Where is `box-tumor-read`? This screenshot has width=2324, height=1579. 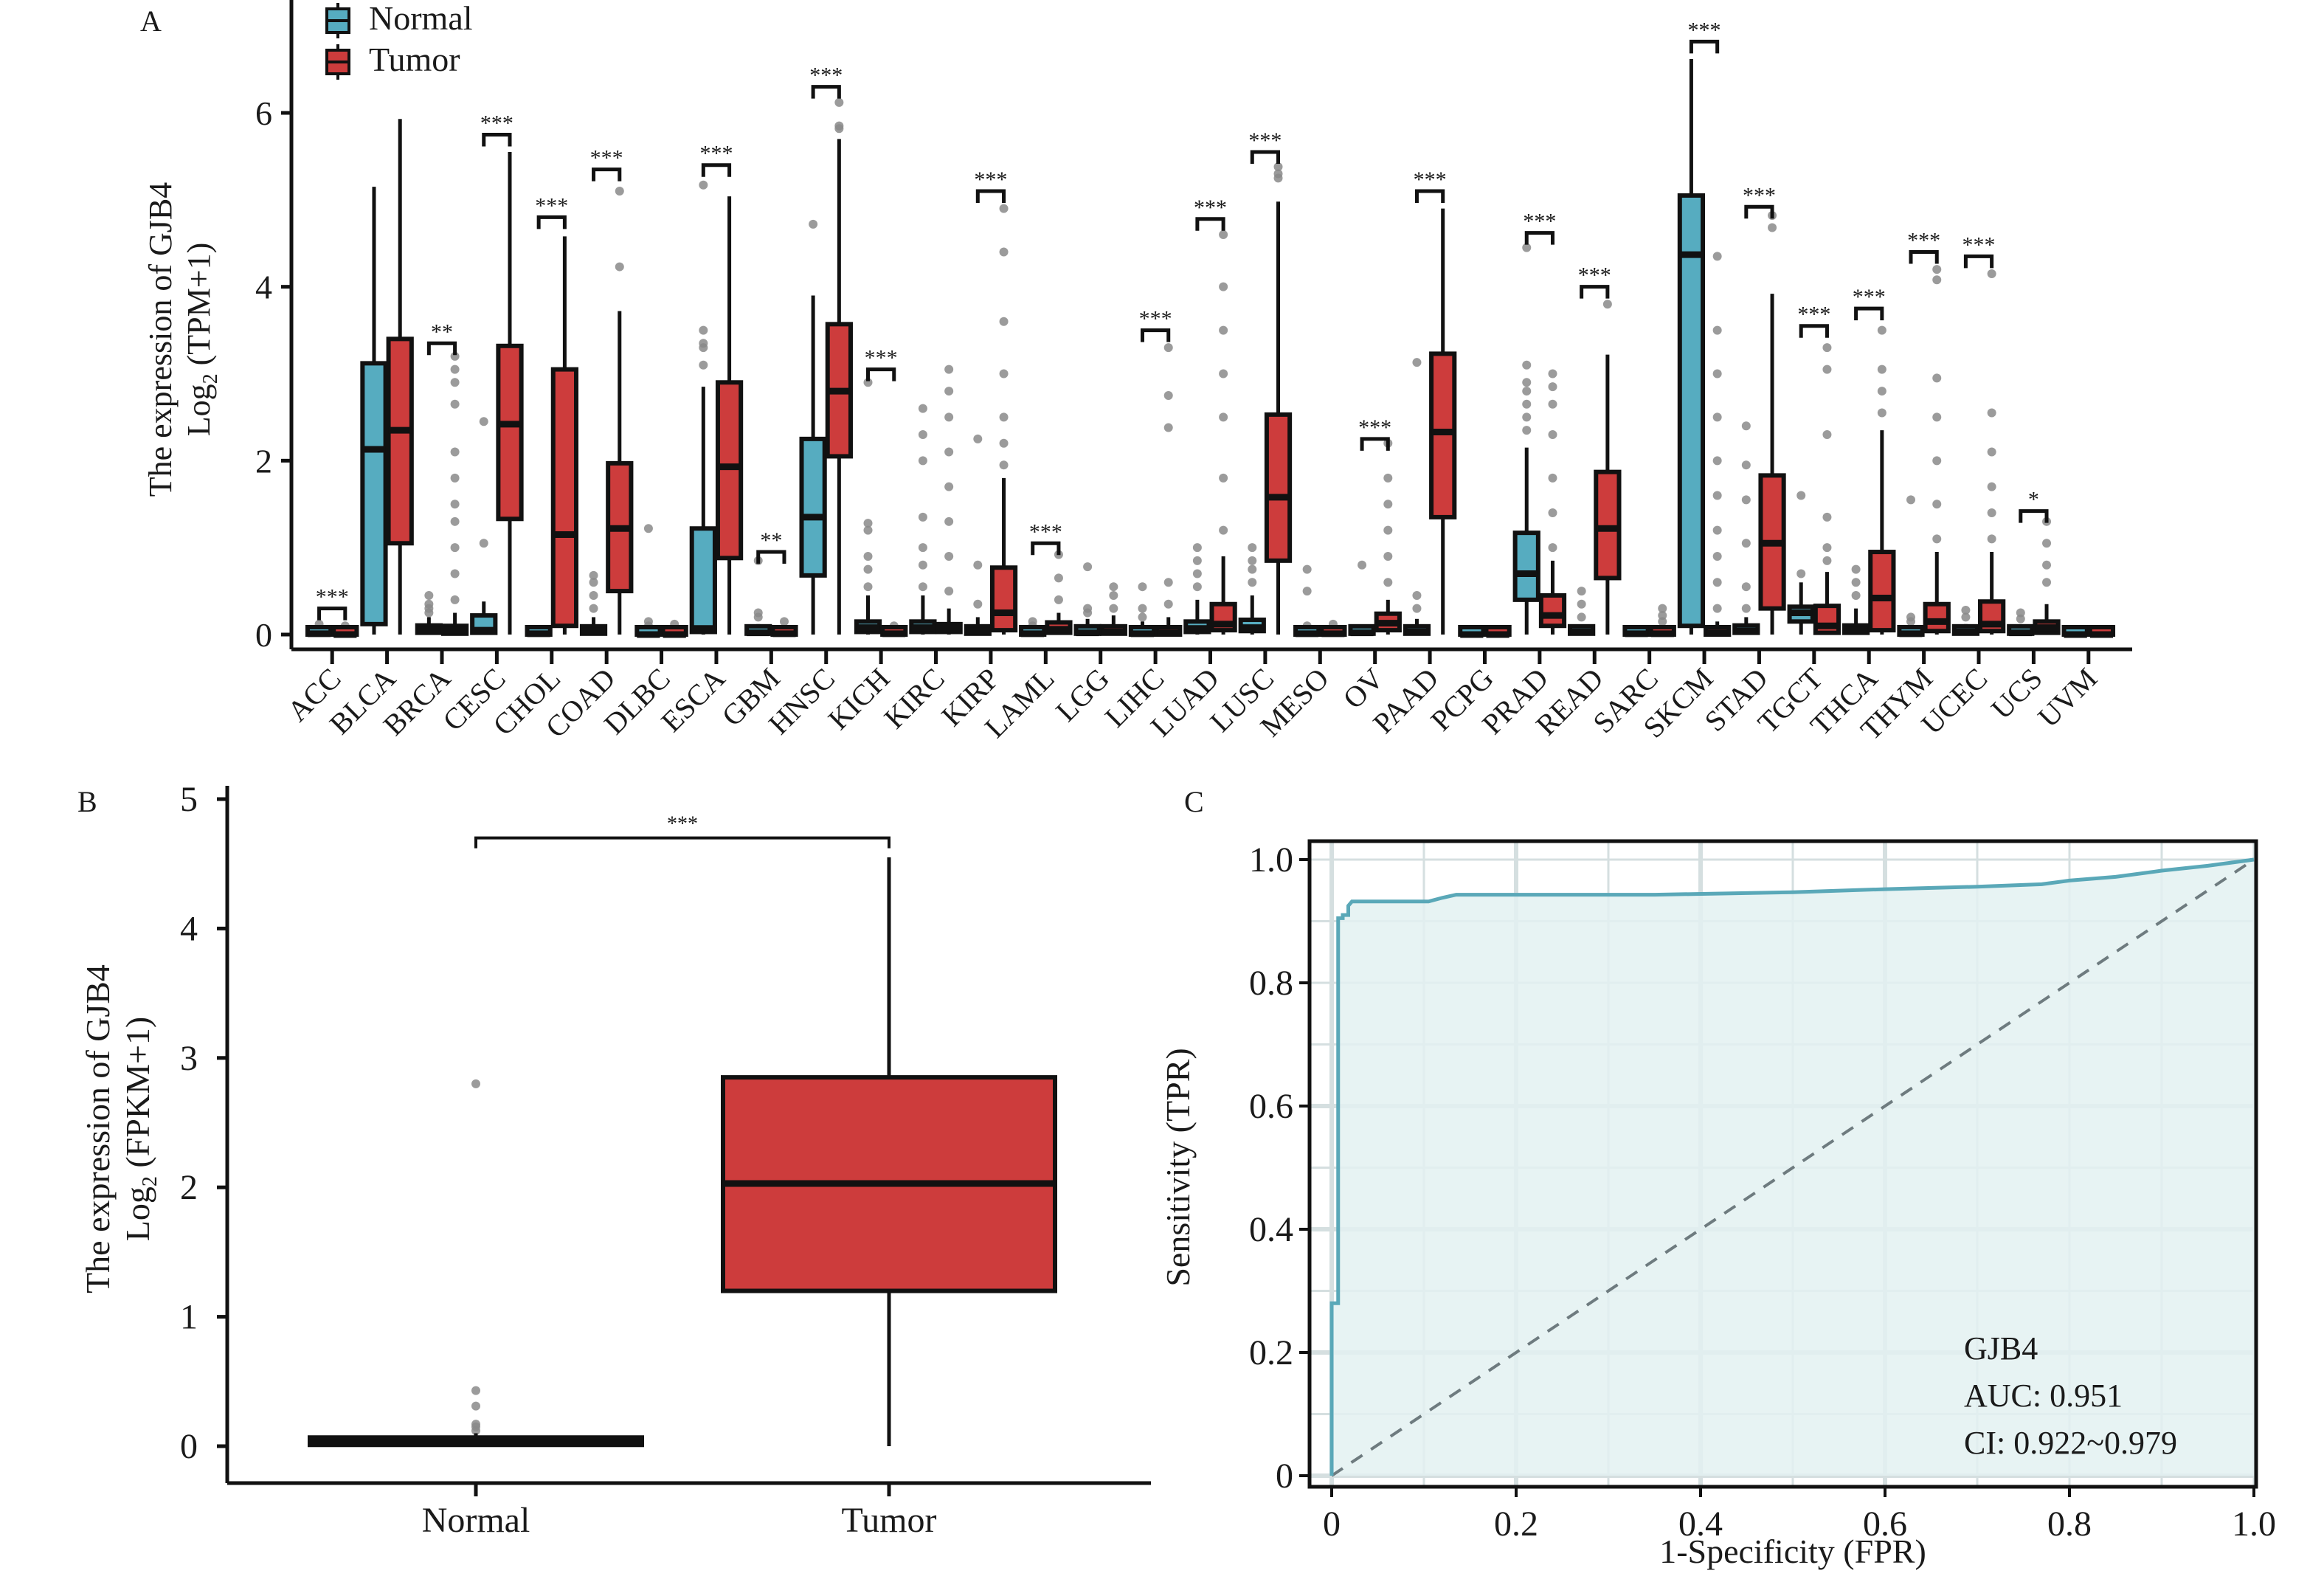 box-tumor-read is located at coordinates (1608, 467).